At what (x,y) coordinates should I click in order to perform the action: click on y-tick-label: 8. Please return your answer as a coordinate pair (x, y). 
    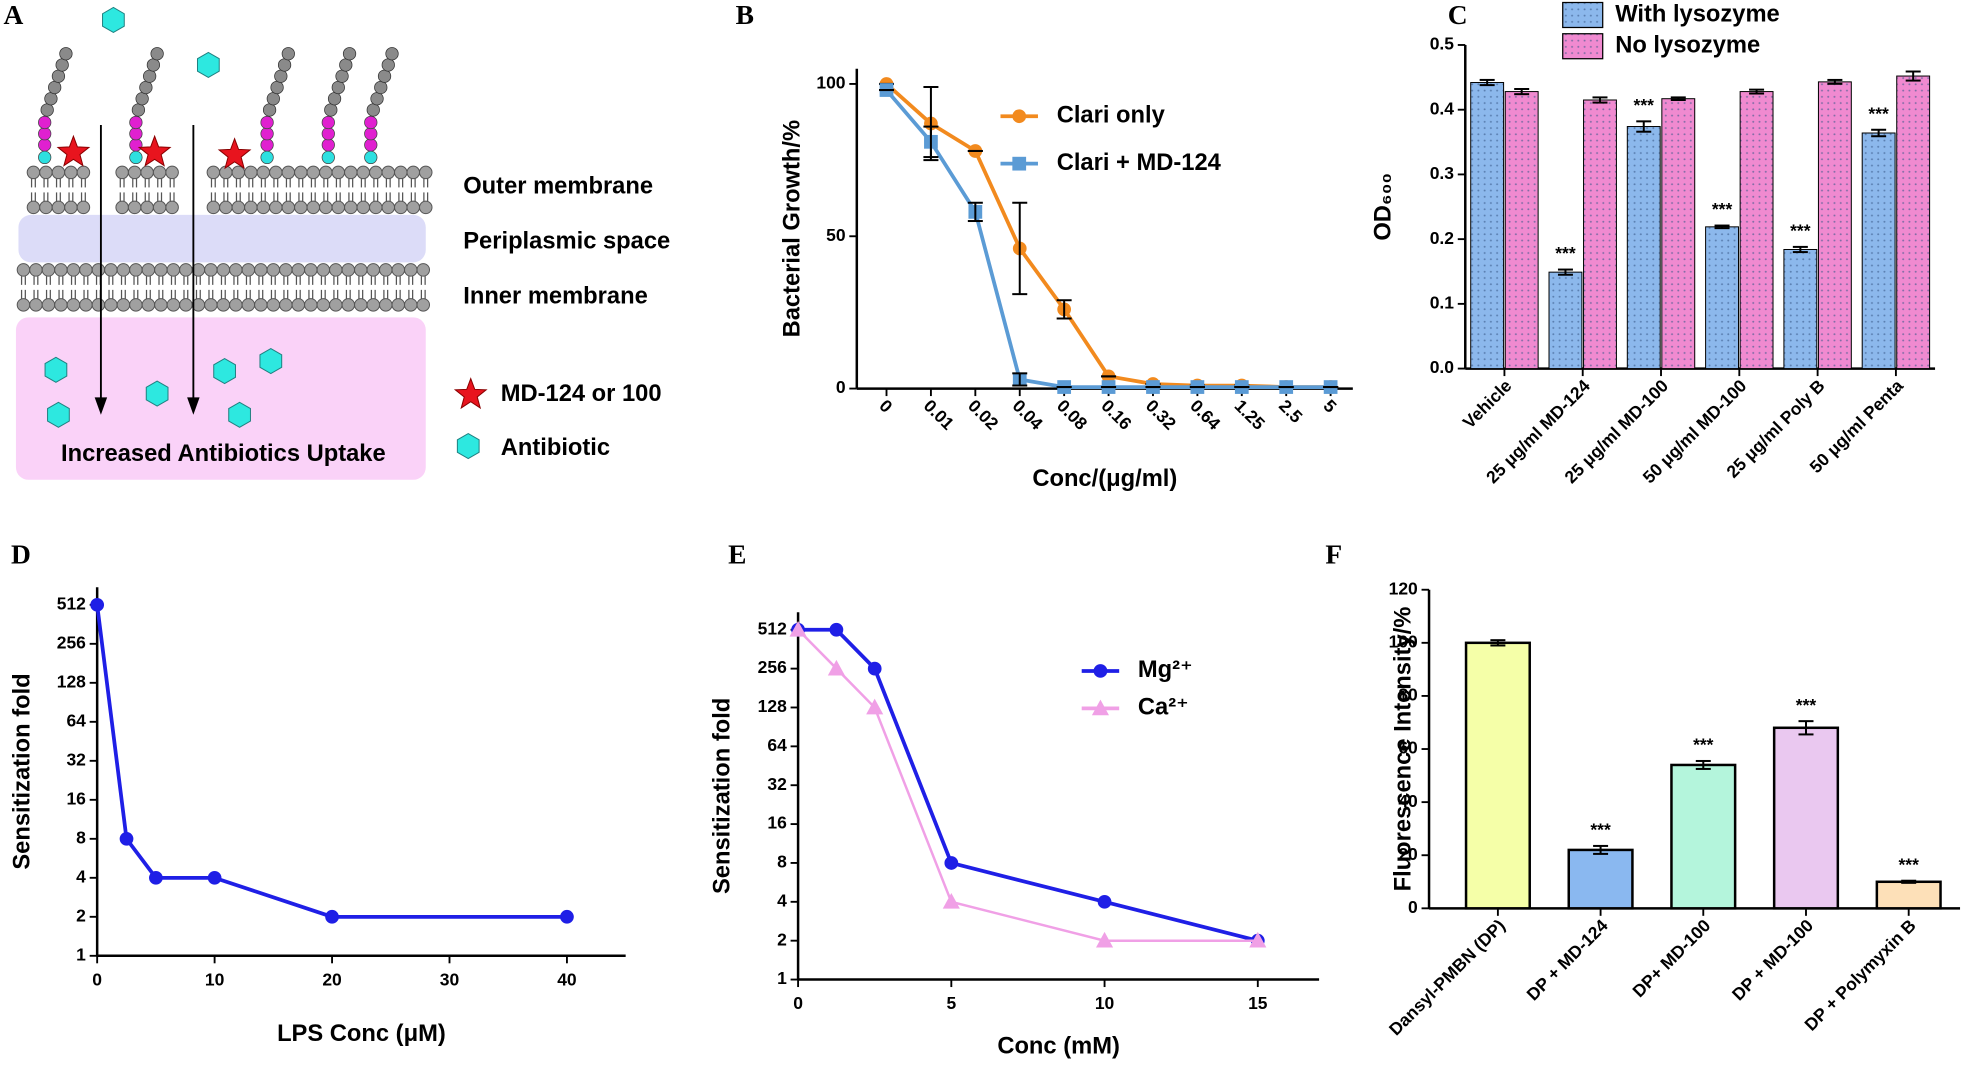
    Looking at the image, I should click on (782, 862).